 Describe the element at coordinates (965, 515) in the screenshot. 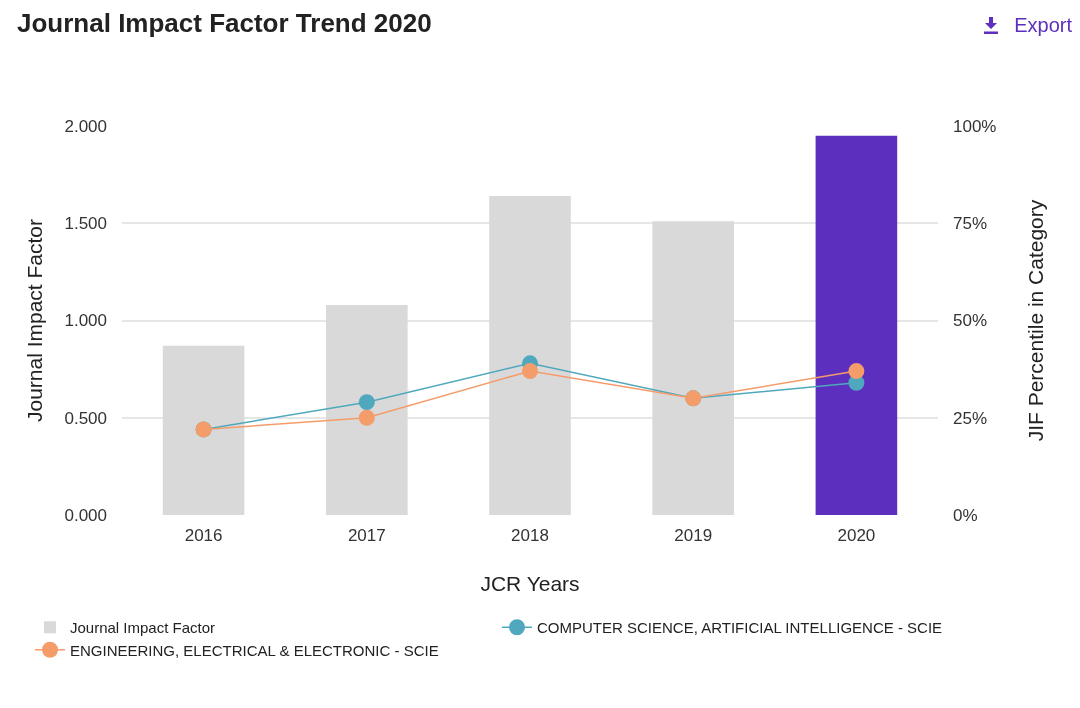

I see `y2-tick-label: 0%` at that location.